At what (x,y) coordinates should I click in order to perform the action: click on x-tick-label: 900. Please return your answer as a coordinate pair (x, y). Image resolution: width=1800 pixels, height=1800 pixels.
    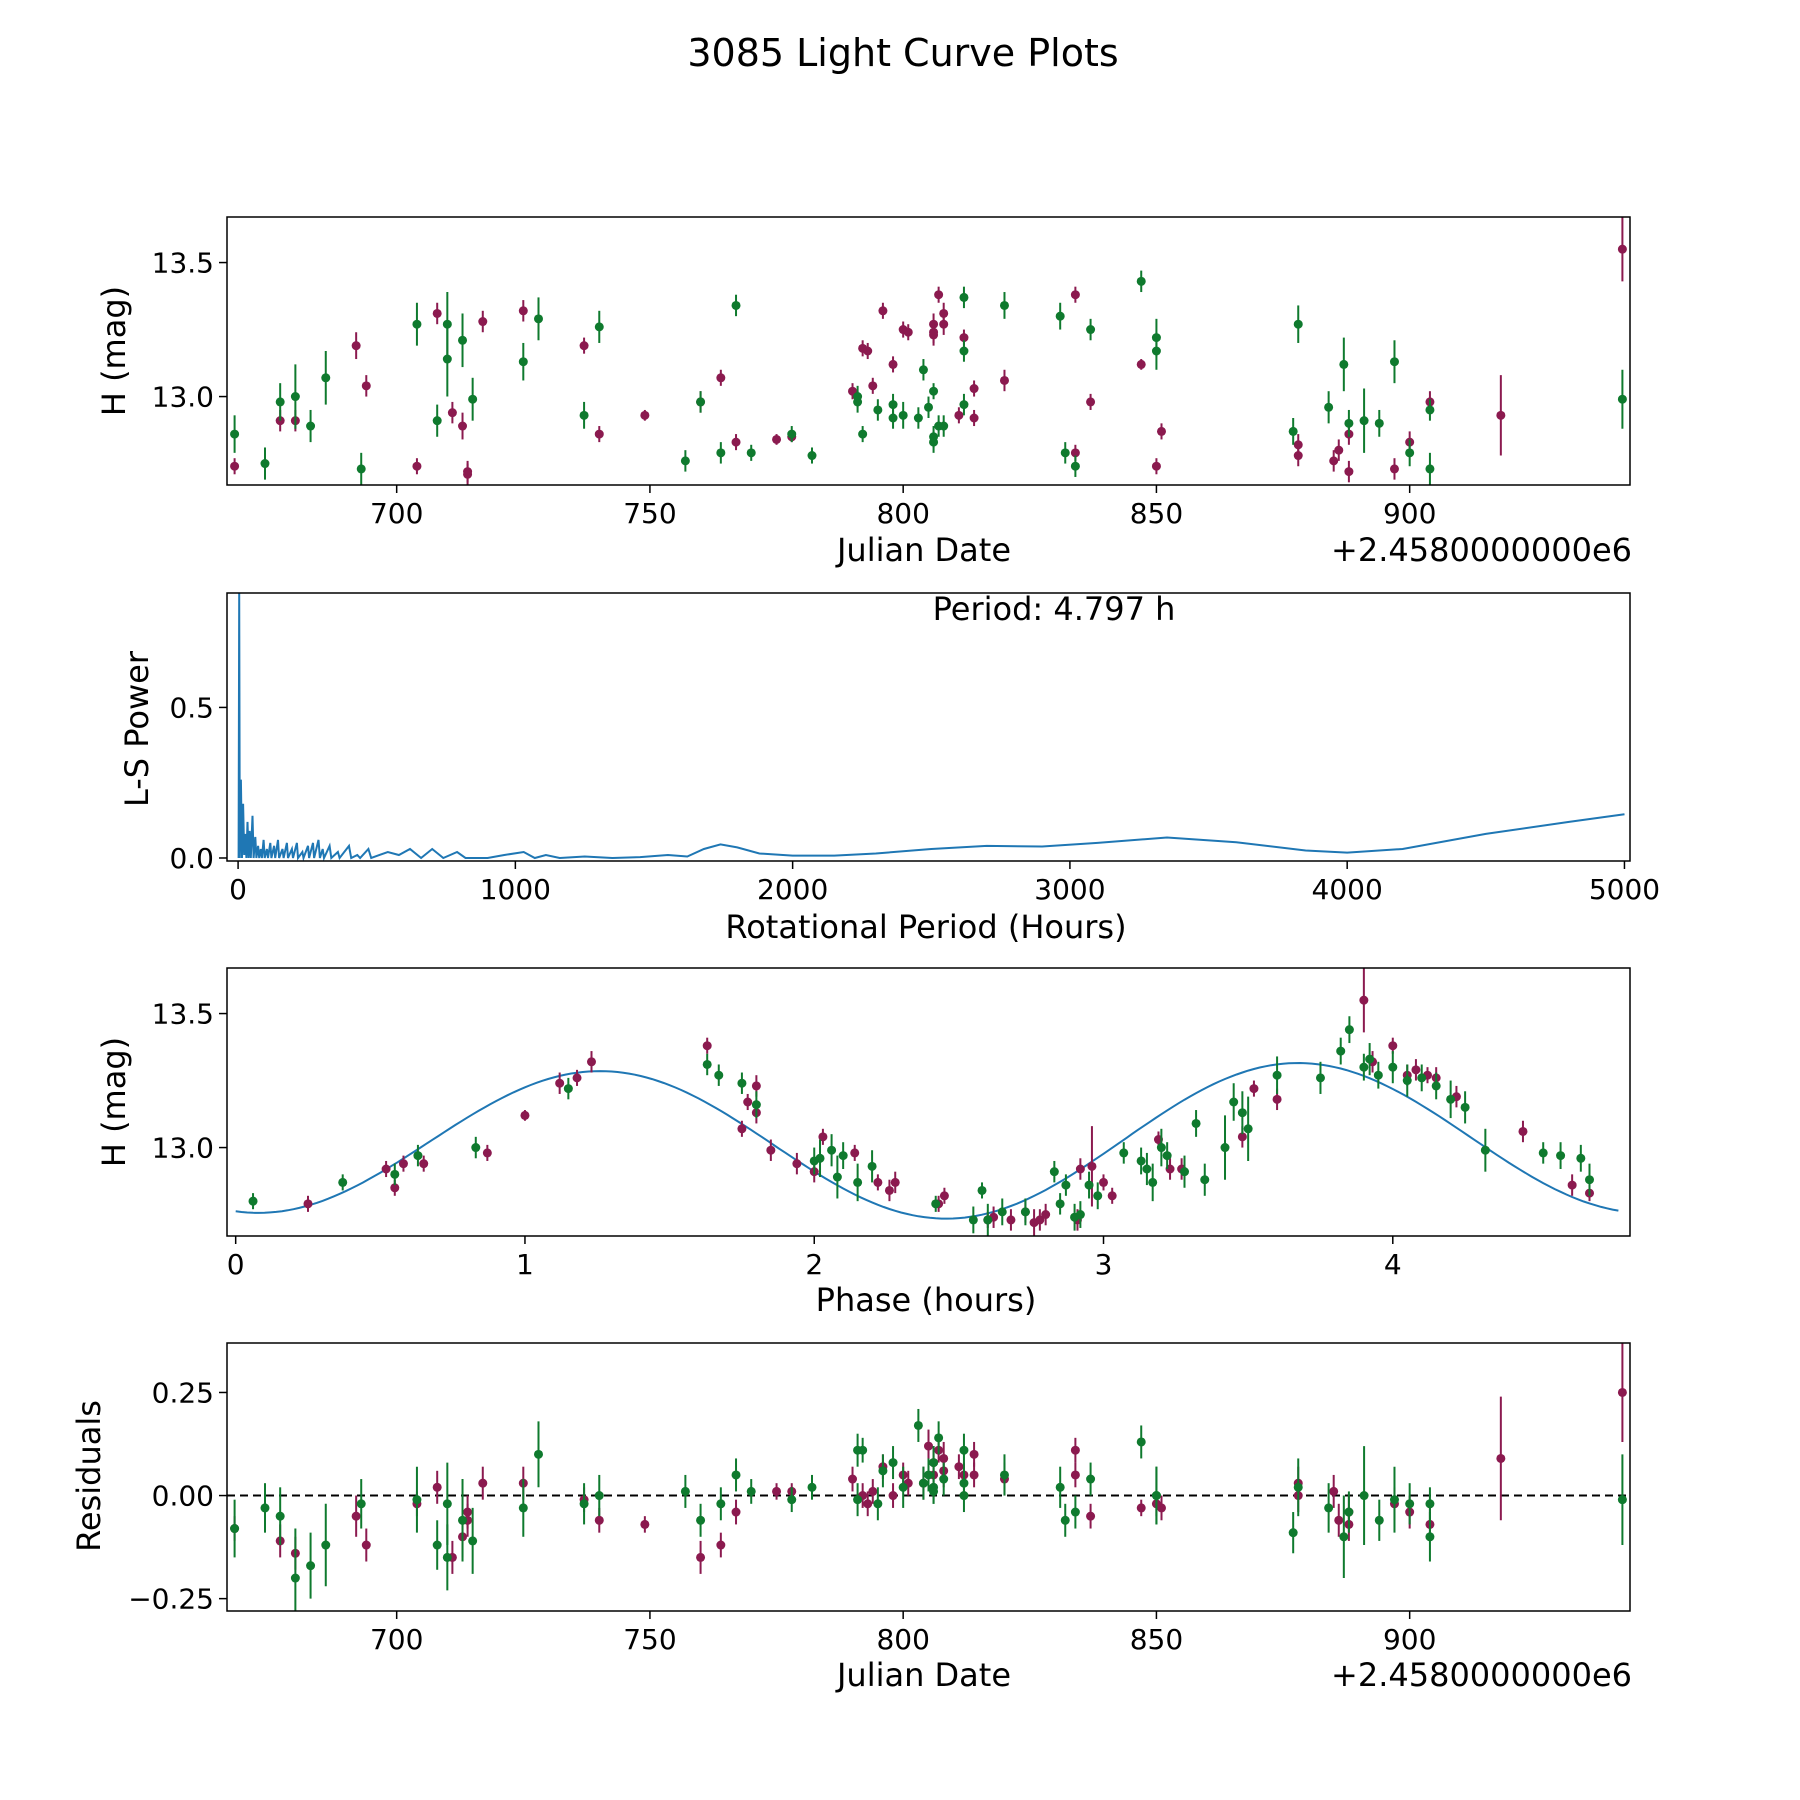
    Looking at the image, I should click on (1409, 513).